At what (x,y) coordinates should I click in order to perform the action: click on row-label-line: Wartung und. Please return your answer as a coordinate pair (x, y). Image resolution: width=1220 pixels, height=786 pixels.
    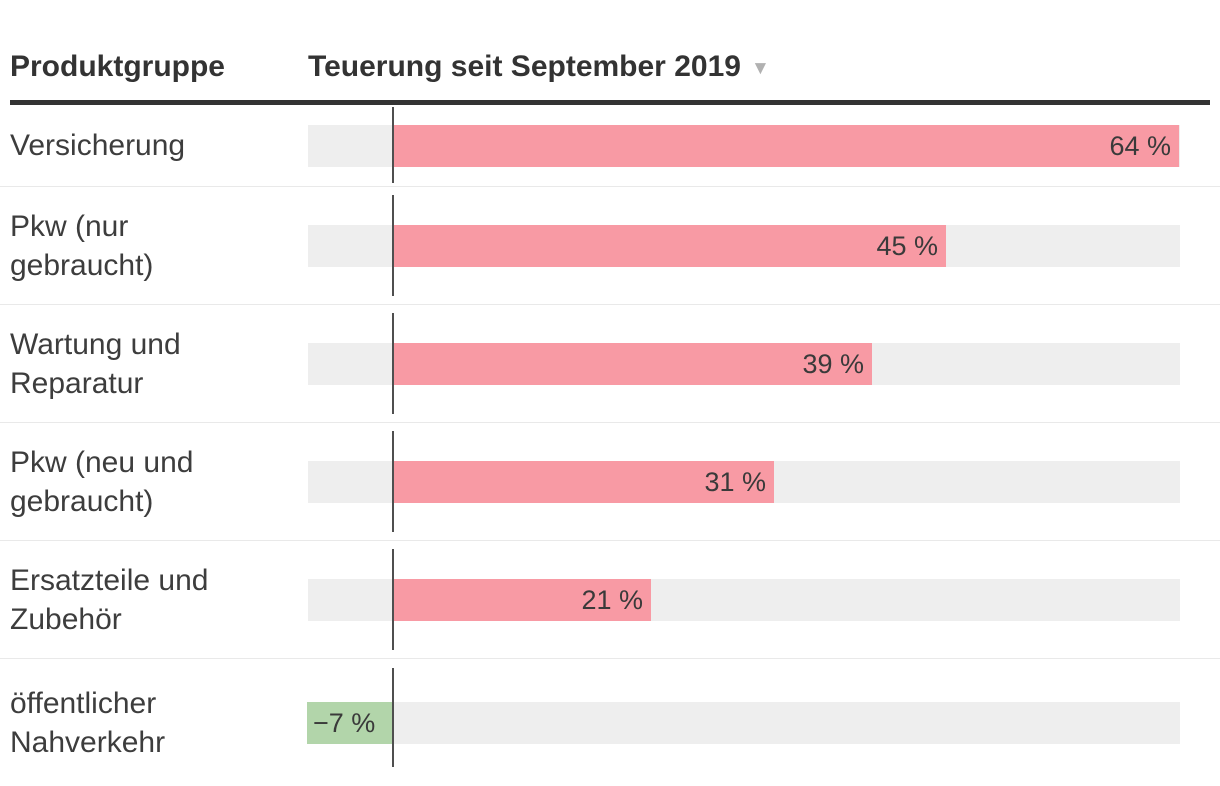
    Looking at the image, I should click on (95, 344).